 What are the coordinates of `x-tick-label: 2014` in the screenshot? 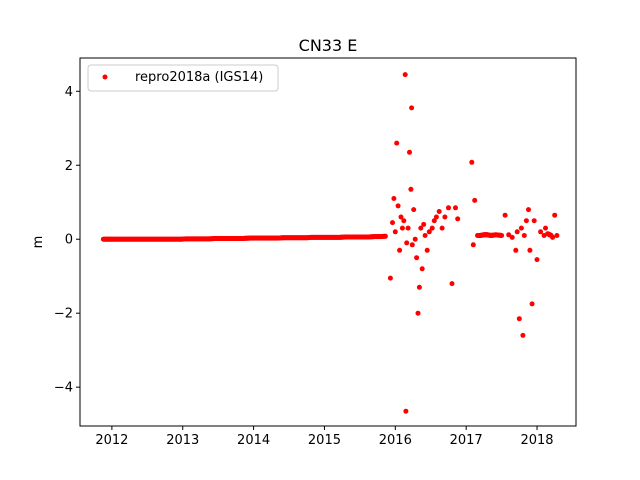 It's located at (253, 440).